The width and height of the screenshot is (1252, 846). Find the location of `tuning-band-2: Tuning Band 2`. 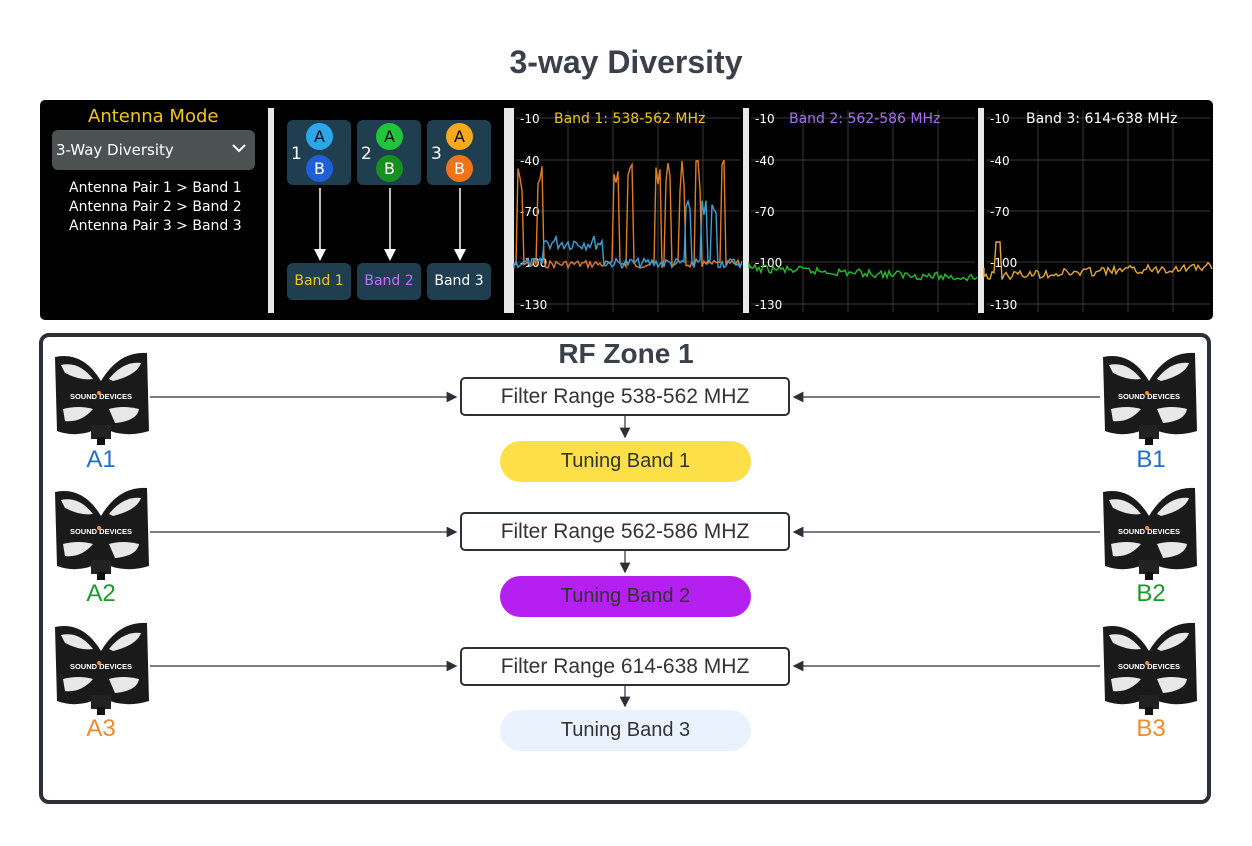

tuning-band-2: Tuning Band 2 is located at coordinates (625, 596).